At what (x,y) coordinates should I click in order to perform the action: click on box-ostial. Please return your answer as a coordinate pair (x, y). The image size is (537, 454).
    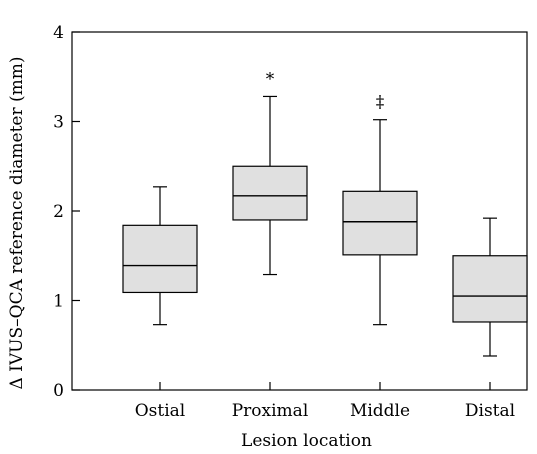
    Looking at the image, I should click on (160, 256).